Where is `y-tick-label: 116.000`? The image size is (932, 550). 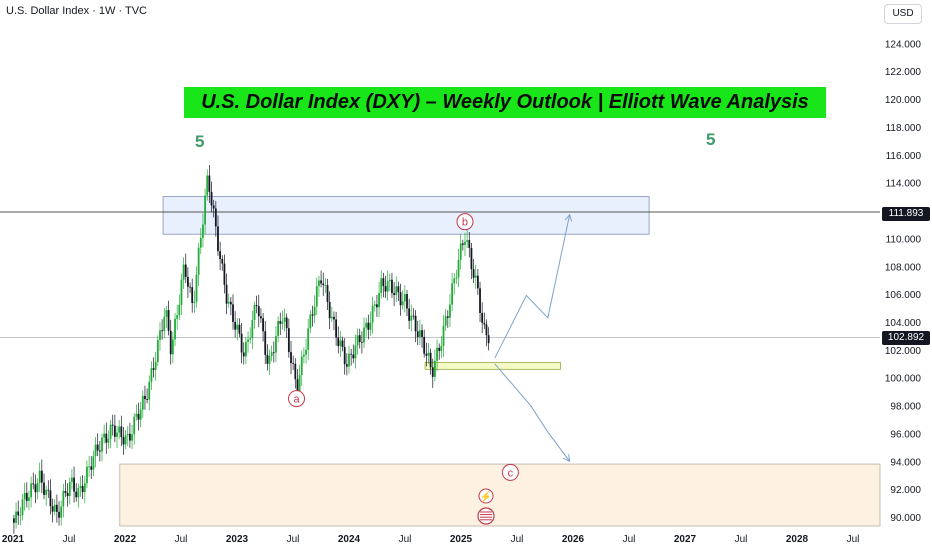
y-tick-label: 116.000 is located at coordinates (904, 156).